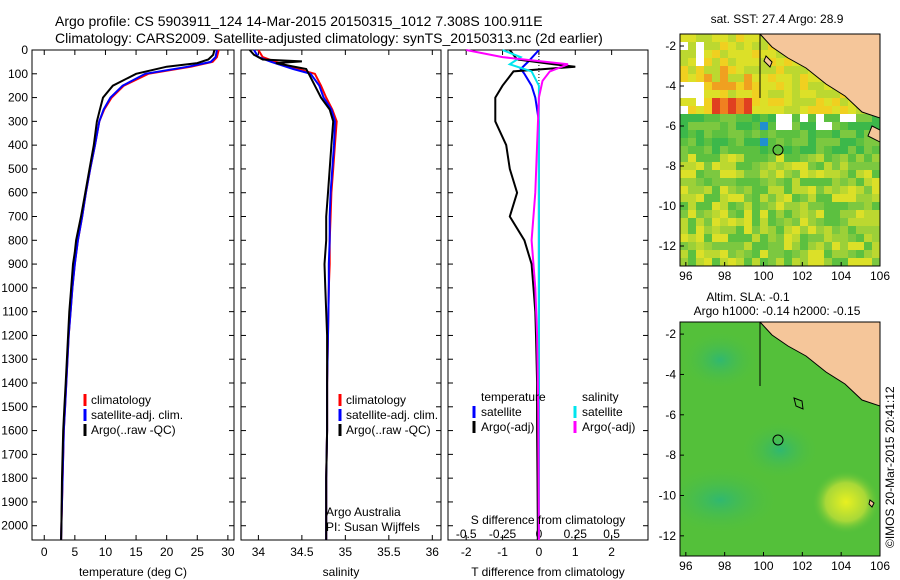 This screenshot has height=580, width=900. I want to click on x-tick-label: 0, so click(539, 552).